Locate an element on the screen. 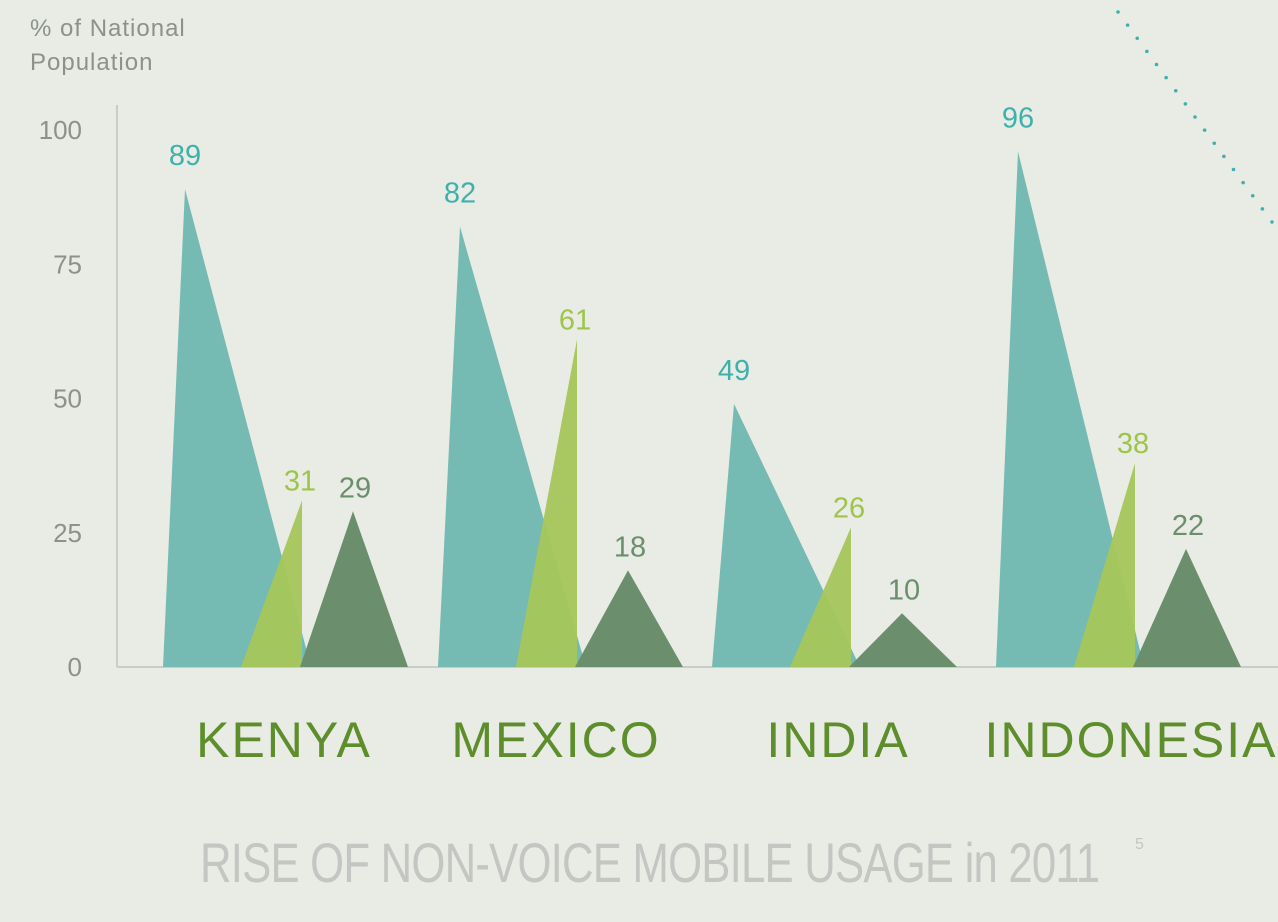 This screenshot has height=922, width=1278. y-ticks: 0 25 50 75 100 is located at coordinates (60, 398).